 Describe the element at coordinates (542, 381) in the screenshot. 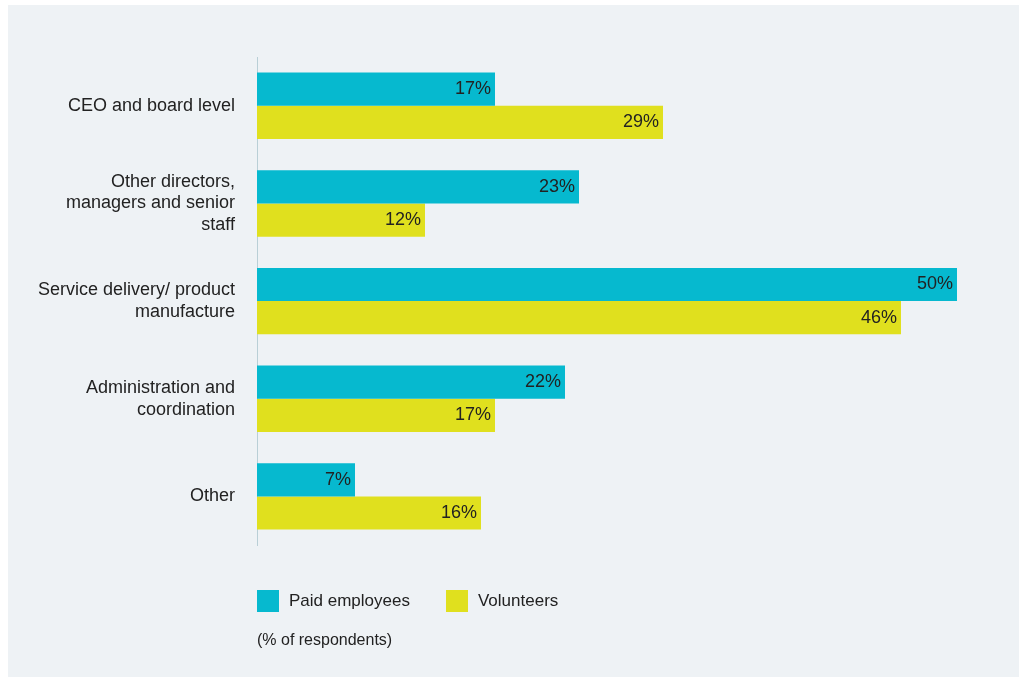

I see `data-label: 22%` at that location.